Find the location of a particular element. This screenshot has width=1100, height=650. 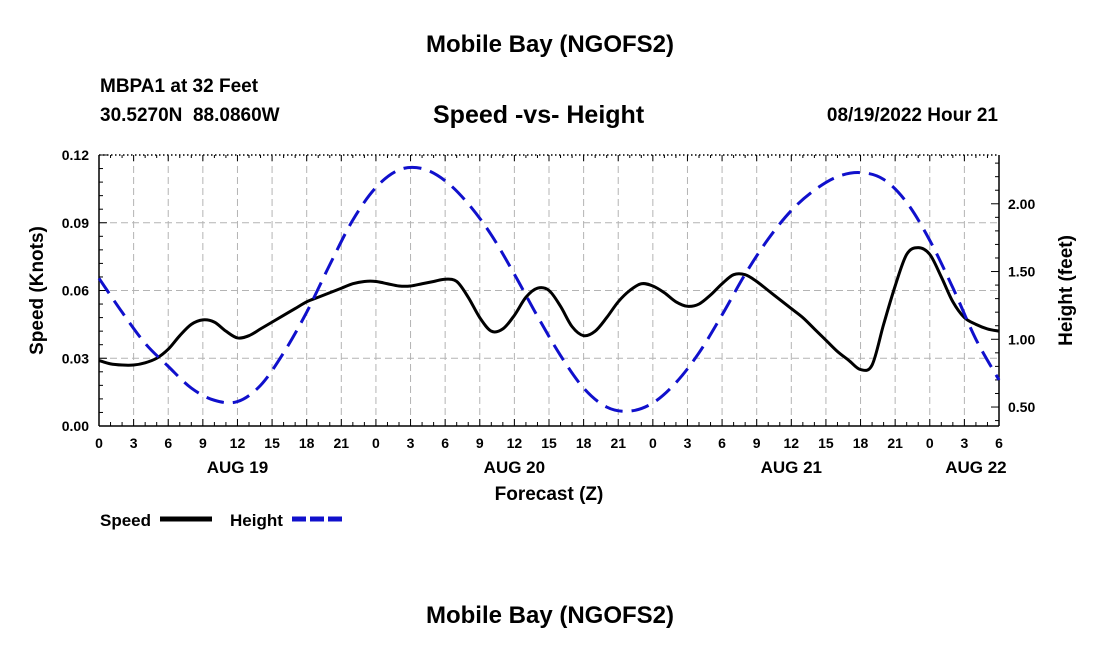

left-tick-label: 0.06 is located at coordinates (75, 291).